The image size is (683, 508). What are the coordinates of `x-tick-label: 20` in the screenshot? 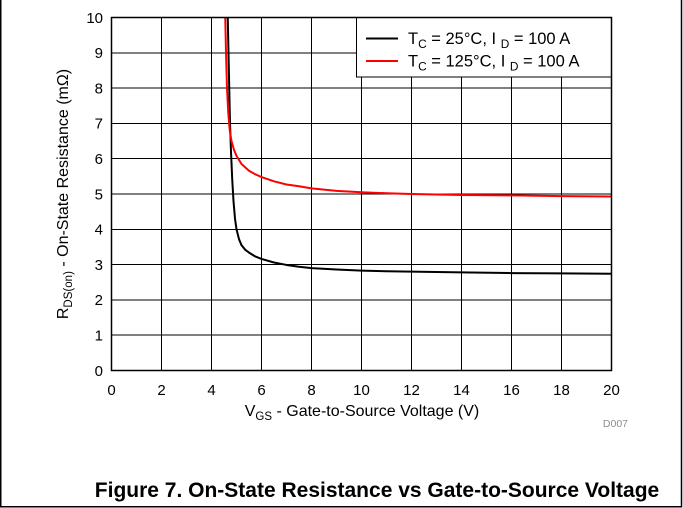 It's located at (611, 390).